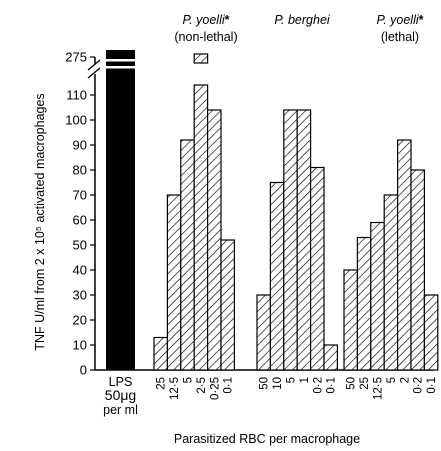  What do you see at coordinates (201, 58) in the screenshot?
I see `bar-above-break` at bounding box center [201, 58].